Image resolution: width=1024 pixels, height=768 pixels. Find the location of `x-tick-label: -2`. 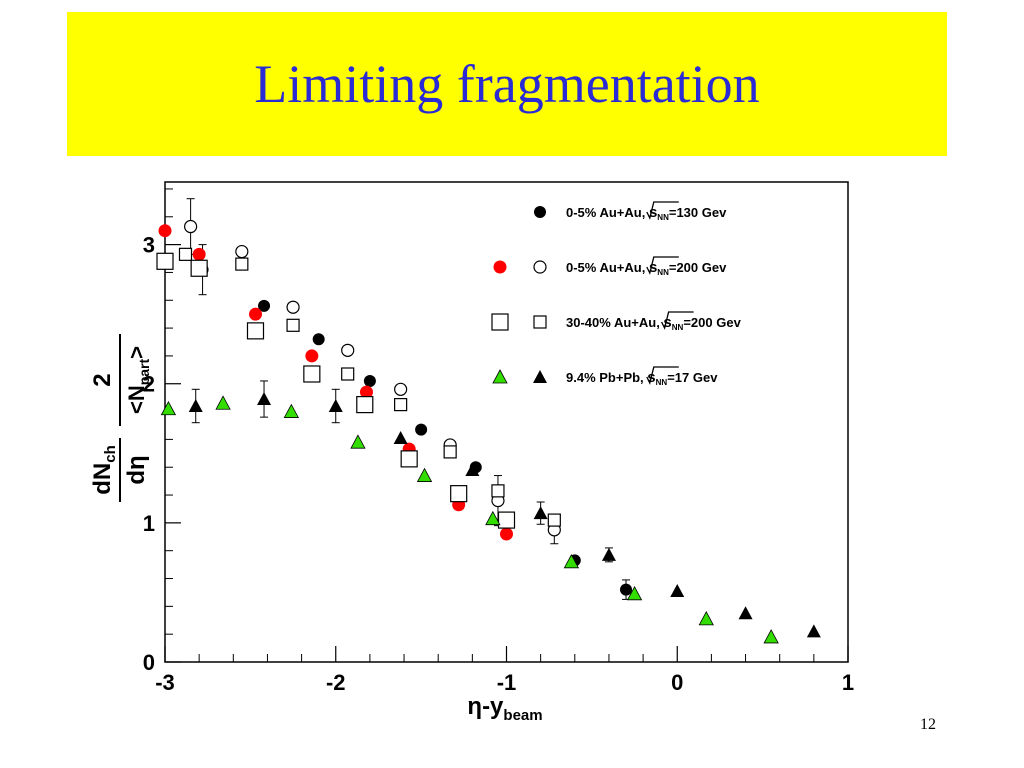

x-tick-label: -2 is located at coordinates (336, 682).